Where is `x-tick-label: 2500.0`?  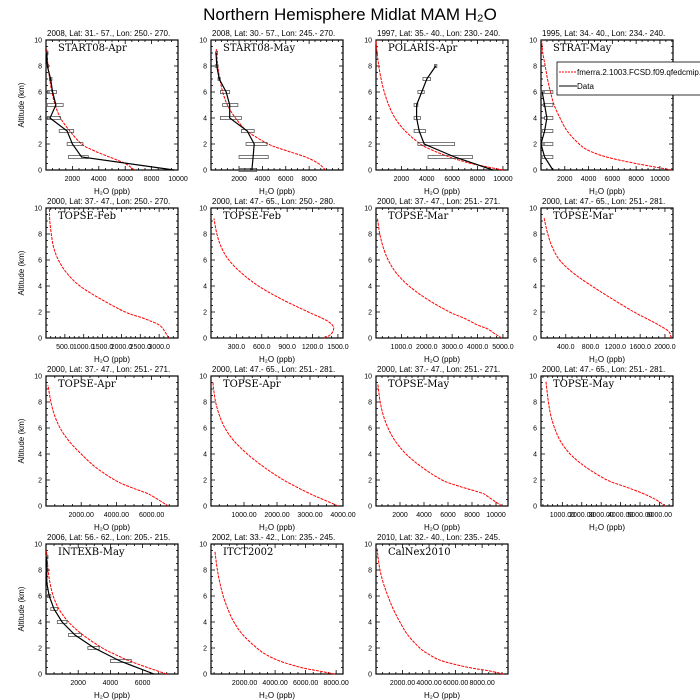
x-tick-label: 2500.0 is located at coordinates (141, 347).